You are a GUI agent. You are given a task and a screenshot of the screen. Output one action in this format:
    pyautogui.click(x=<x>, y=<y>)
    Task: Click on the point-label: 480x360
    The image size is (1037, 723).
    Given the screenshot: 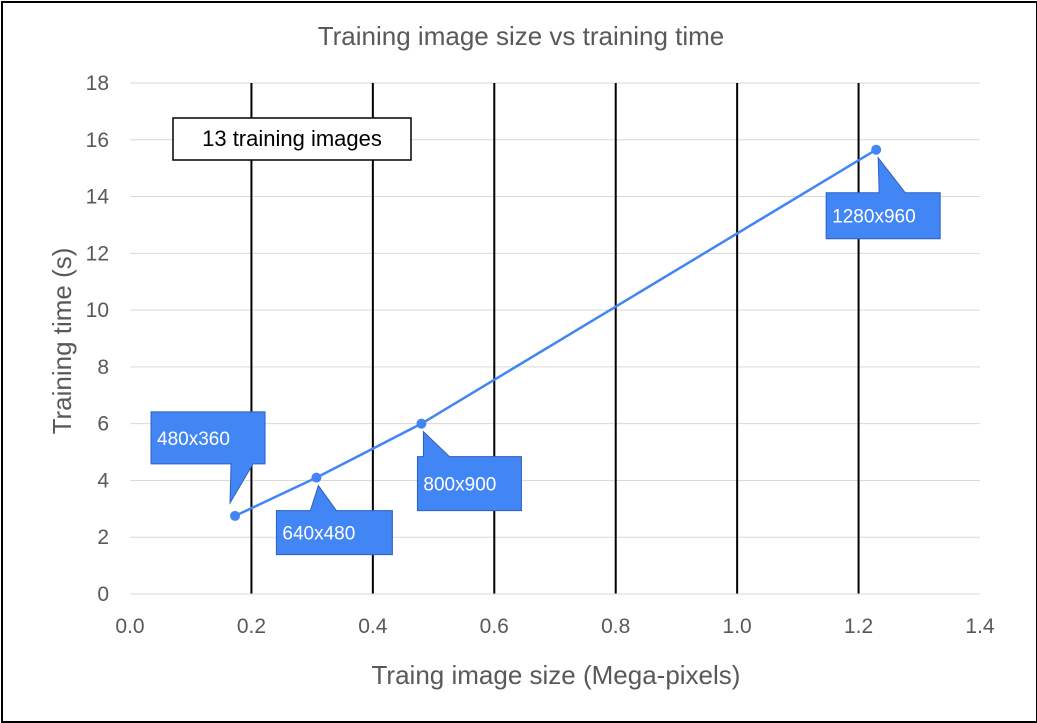 What is the action you would take?
    pyautogui.click(x=193, y=439)
    